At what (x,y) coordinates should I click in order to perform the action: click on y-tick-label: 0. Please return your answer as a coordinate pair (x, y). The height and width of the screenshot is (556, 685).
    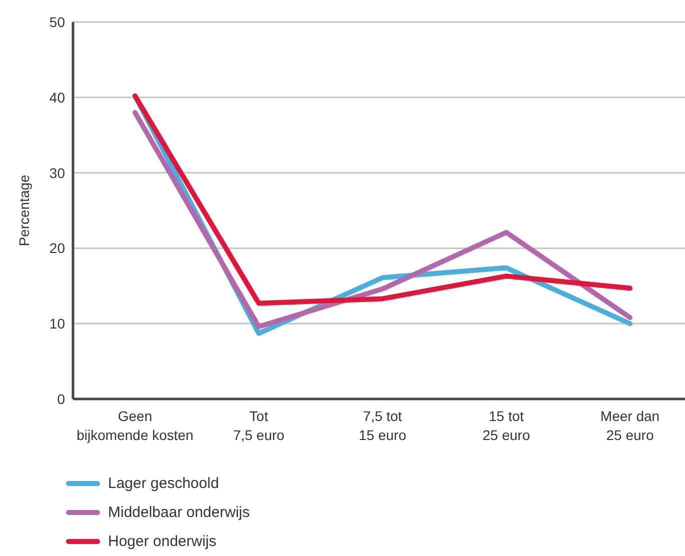
    Looking at the image, I should click on (61, 398).